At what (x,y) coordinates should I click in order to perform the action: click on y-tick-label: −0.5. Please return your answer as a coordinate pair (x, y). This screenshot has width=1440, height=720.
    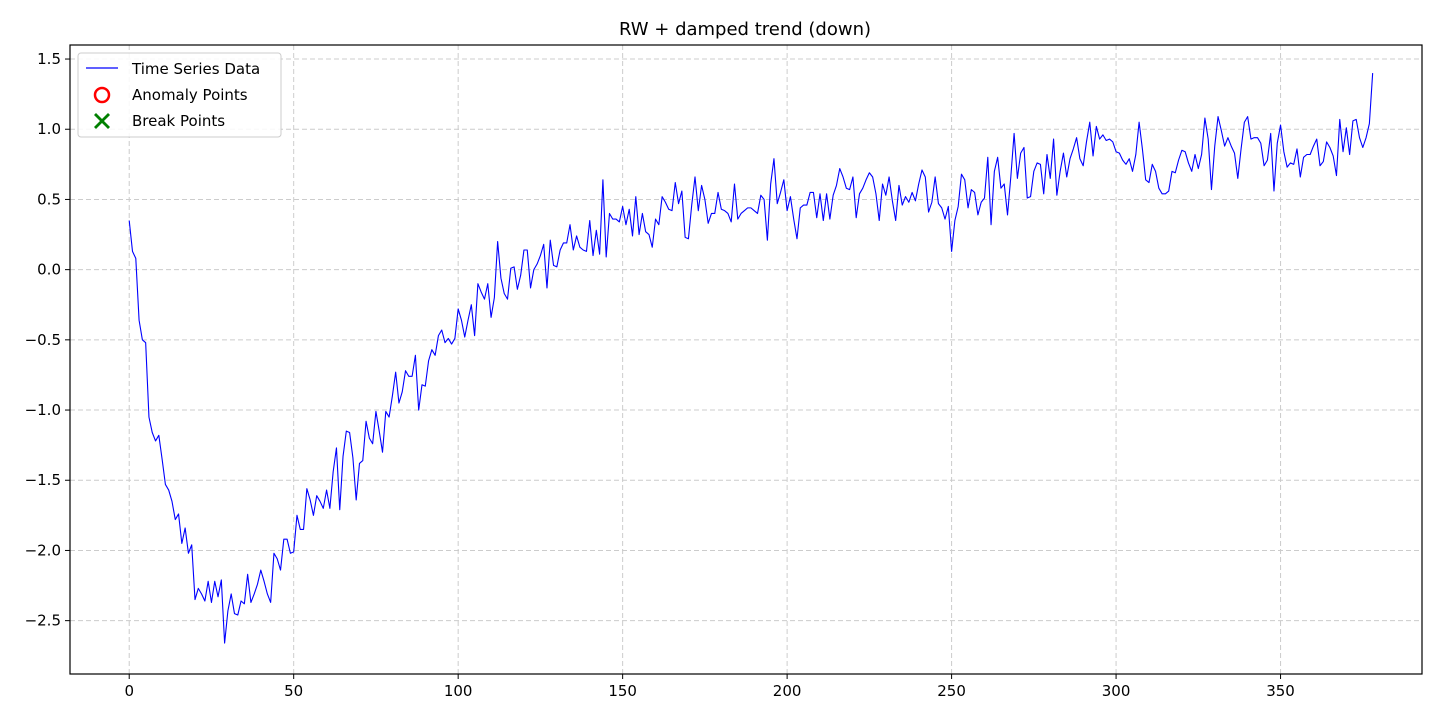
    Looking at the image, I should click on (43, 340).